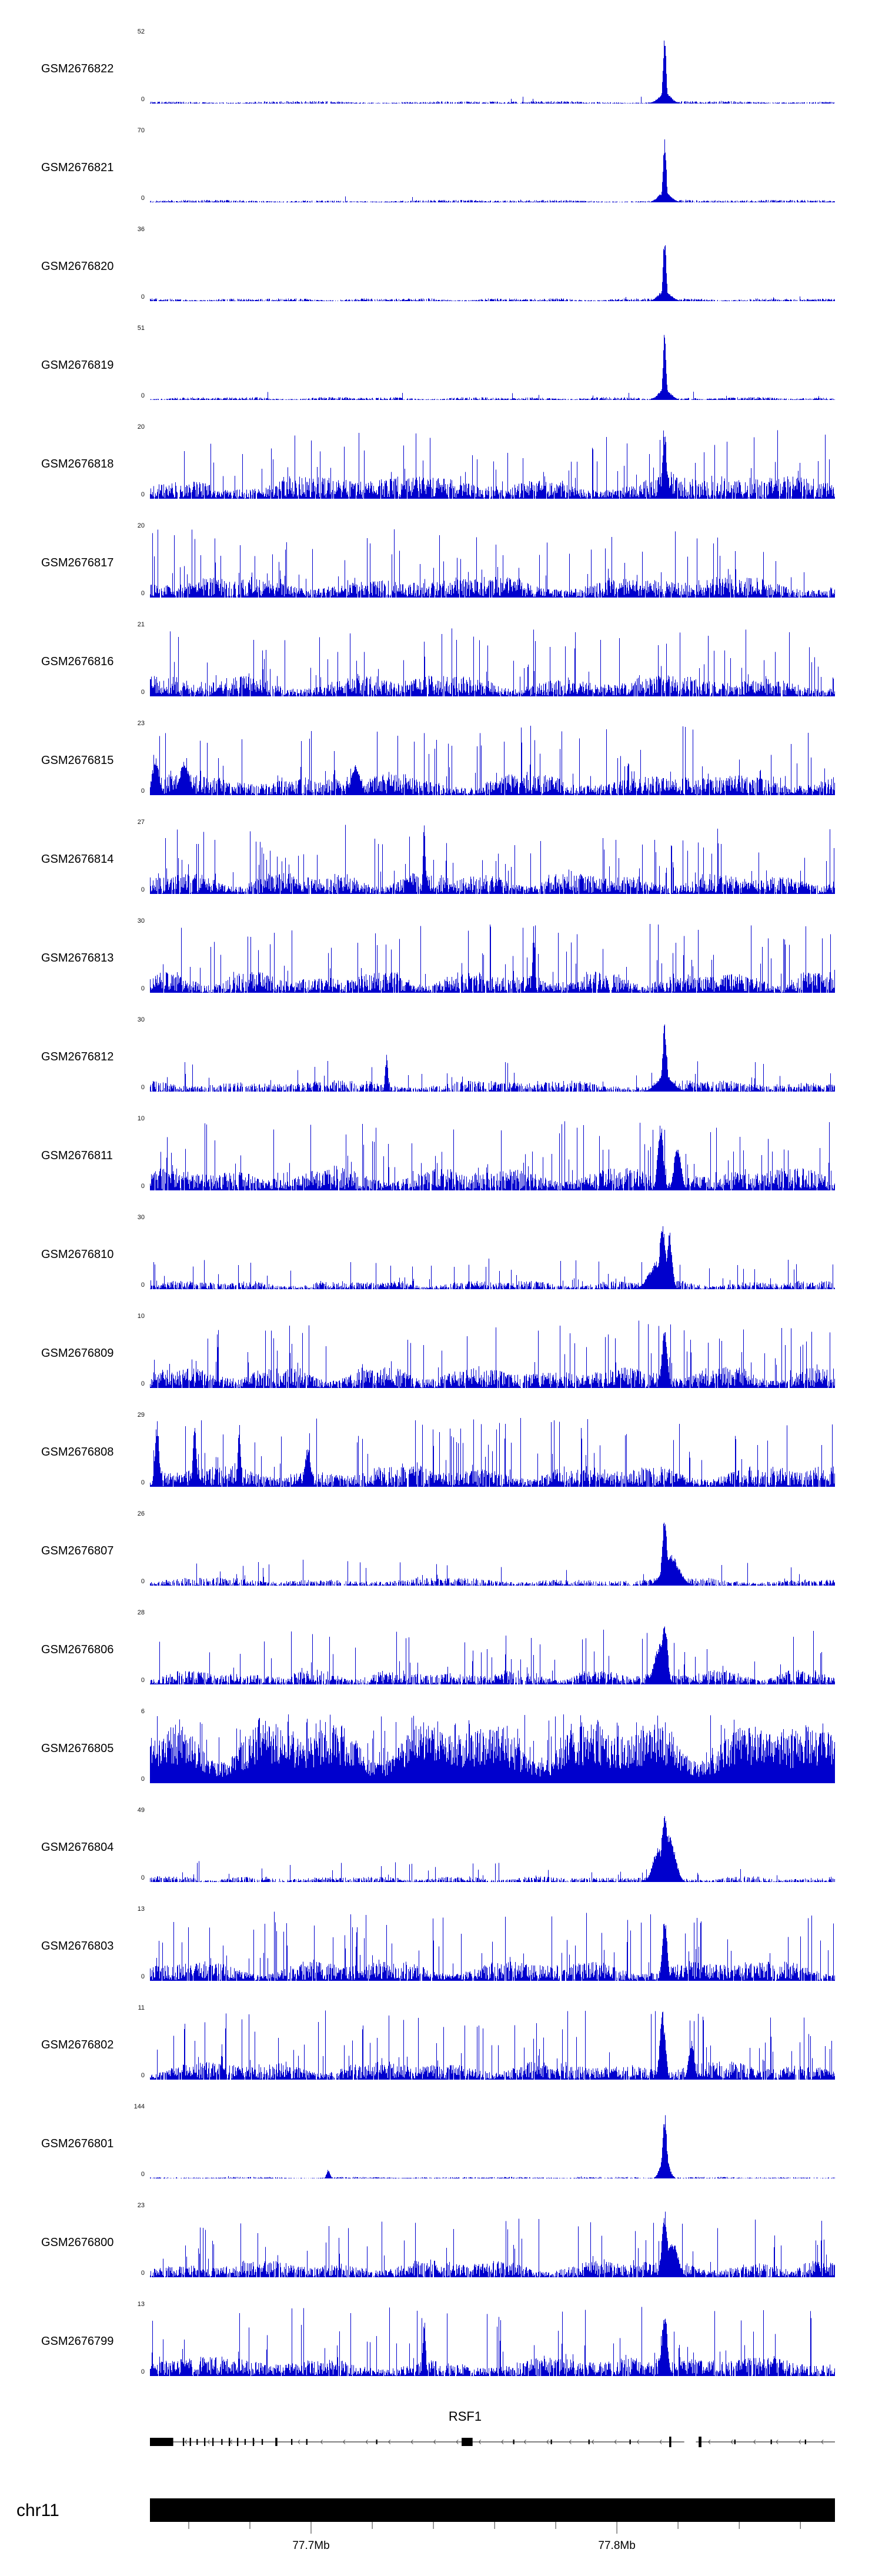 This screenshot has height=2576, width=882. I want to click on signal-track-row: GSM2676812 30 0, so click(441, 1051).